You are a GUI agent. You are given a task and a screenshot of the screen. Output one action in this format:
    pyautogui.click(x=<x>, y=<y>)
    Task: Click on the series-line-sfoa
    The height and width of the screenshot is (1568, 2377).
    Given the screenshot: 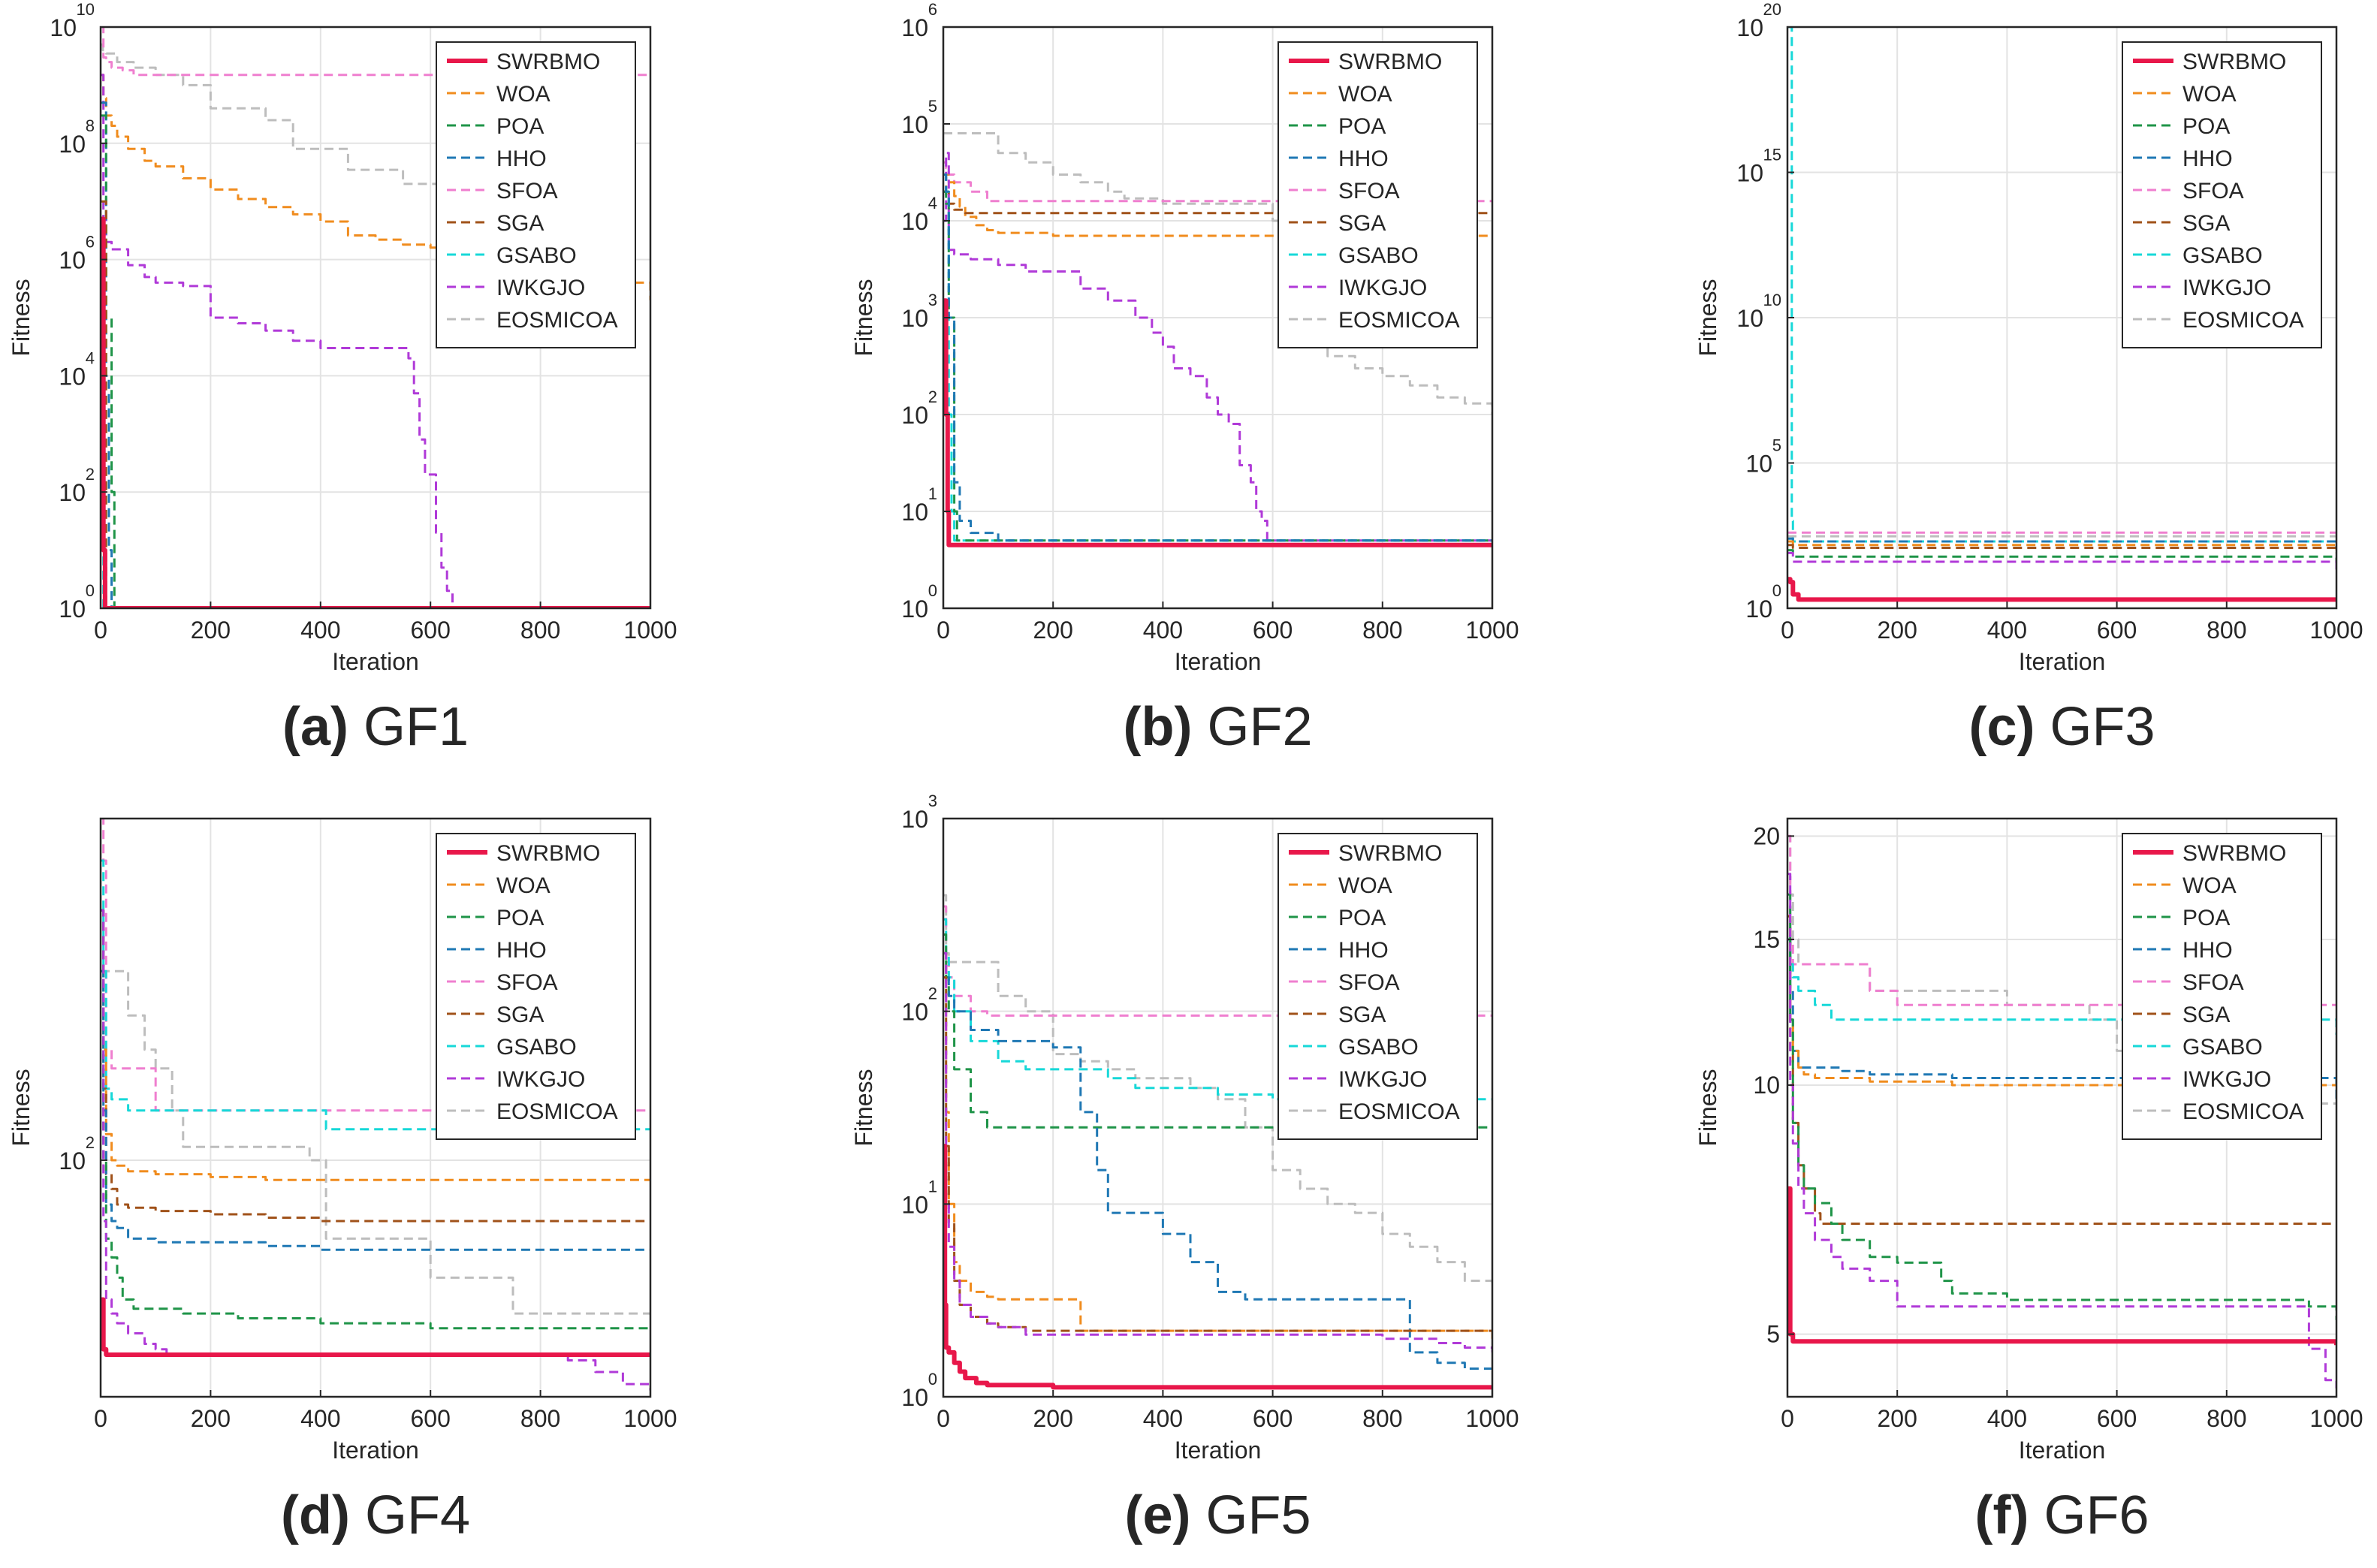 What is the action you would take?
    pyautogui.click(x=2061, y=533)
    